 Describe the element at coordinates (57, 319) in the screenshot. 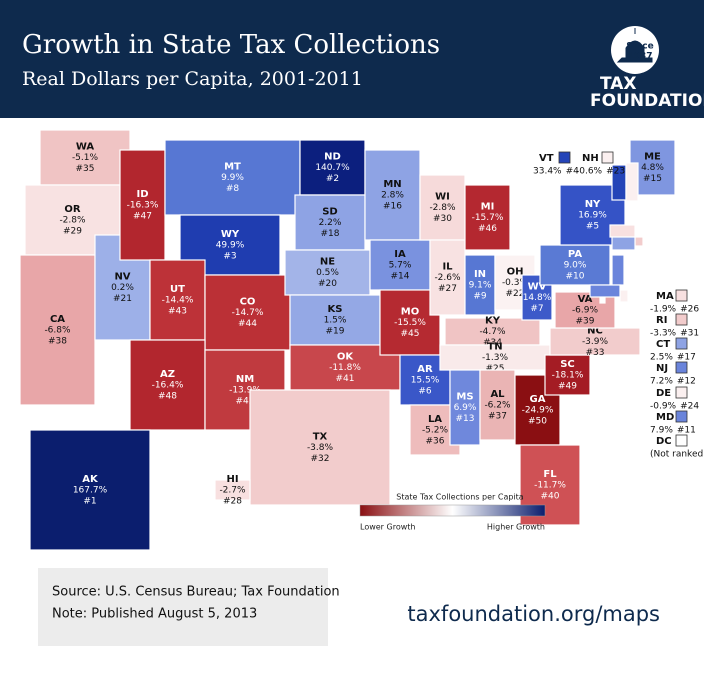

I see `state-abbr: CA` at that location.